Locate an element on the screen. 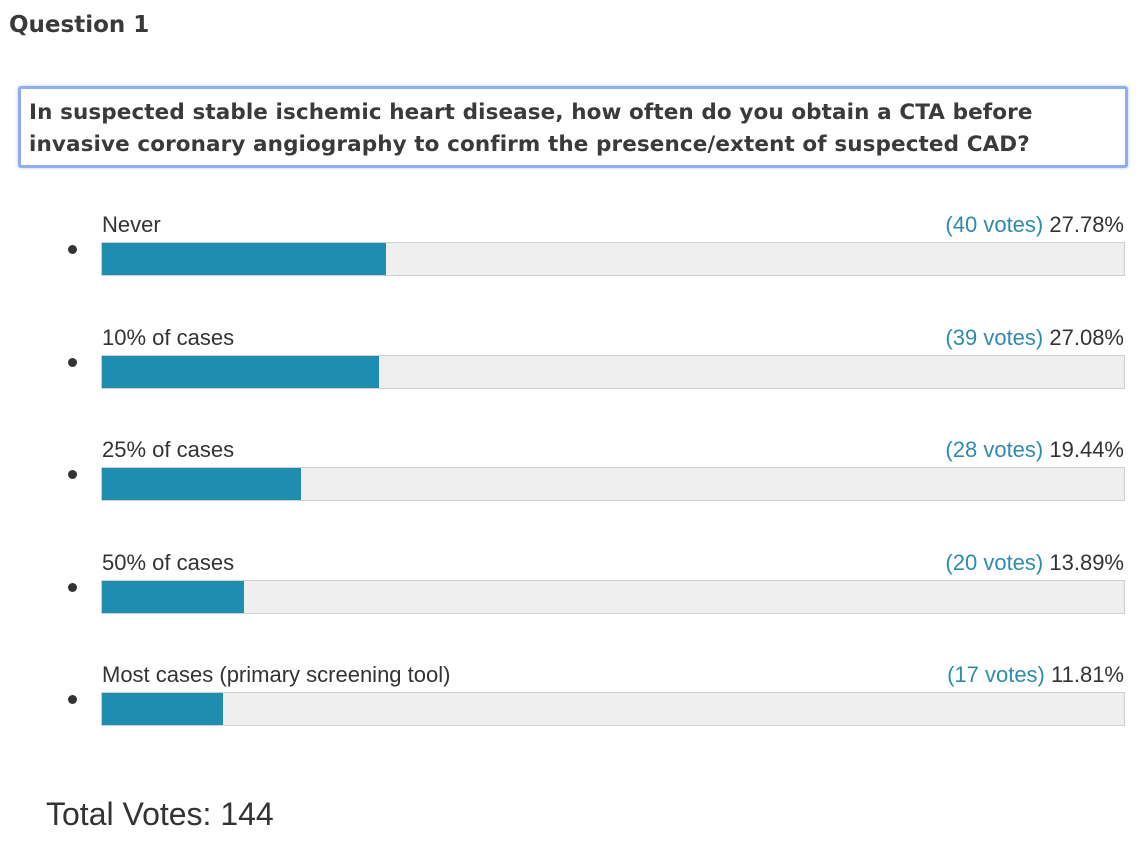 This screenshot has height=855, width=1146. poll-option-row: 10% of cases (39 votes) 27.08% is located at coordinates (573, 370).